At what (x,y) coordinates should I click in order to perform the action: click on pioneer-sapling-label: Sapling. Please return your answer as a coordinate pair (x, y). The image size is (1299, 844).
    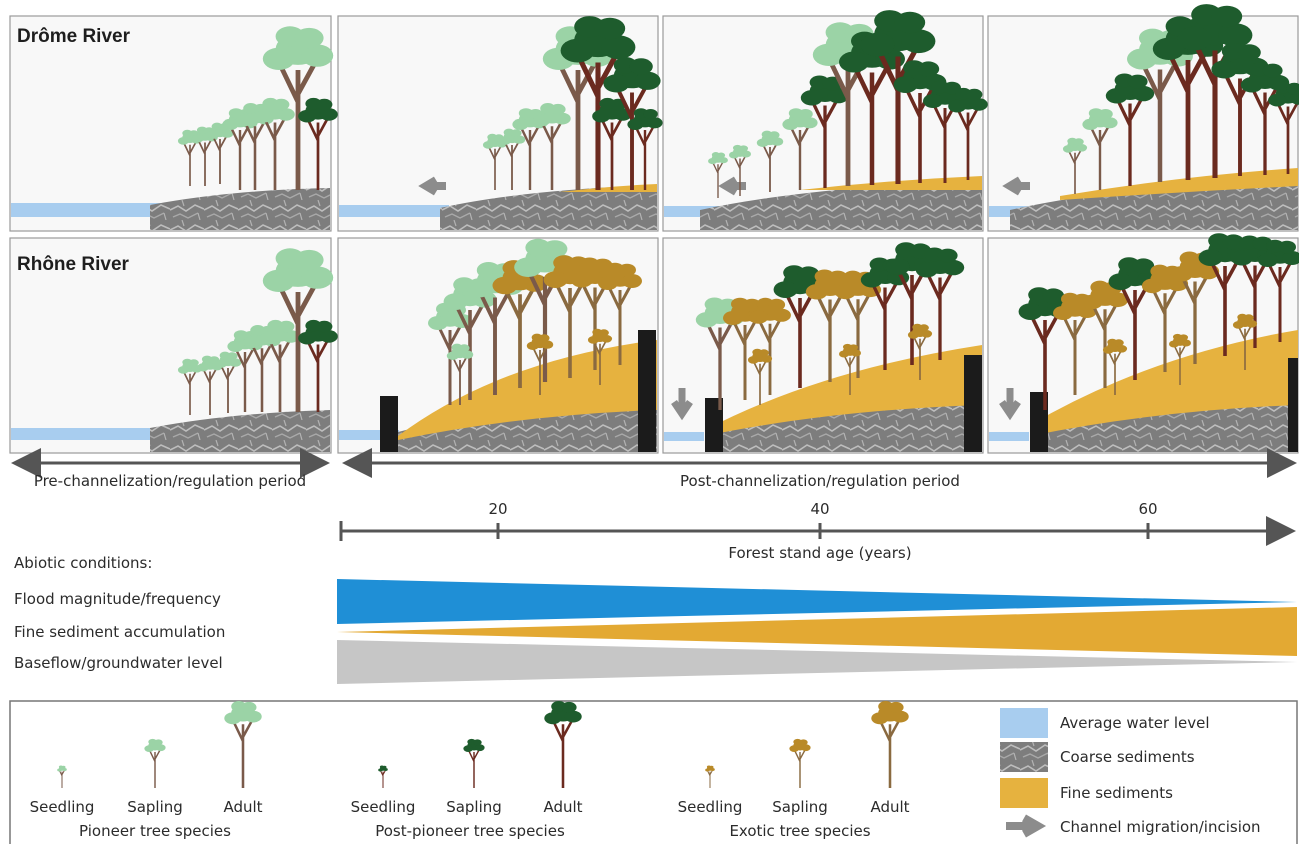
    Looking at the image, I should click on (155, 807).